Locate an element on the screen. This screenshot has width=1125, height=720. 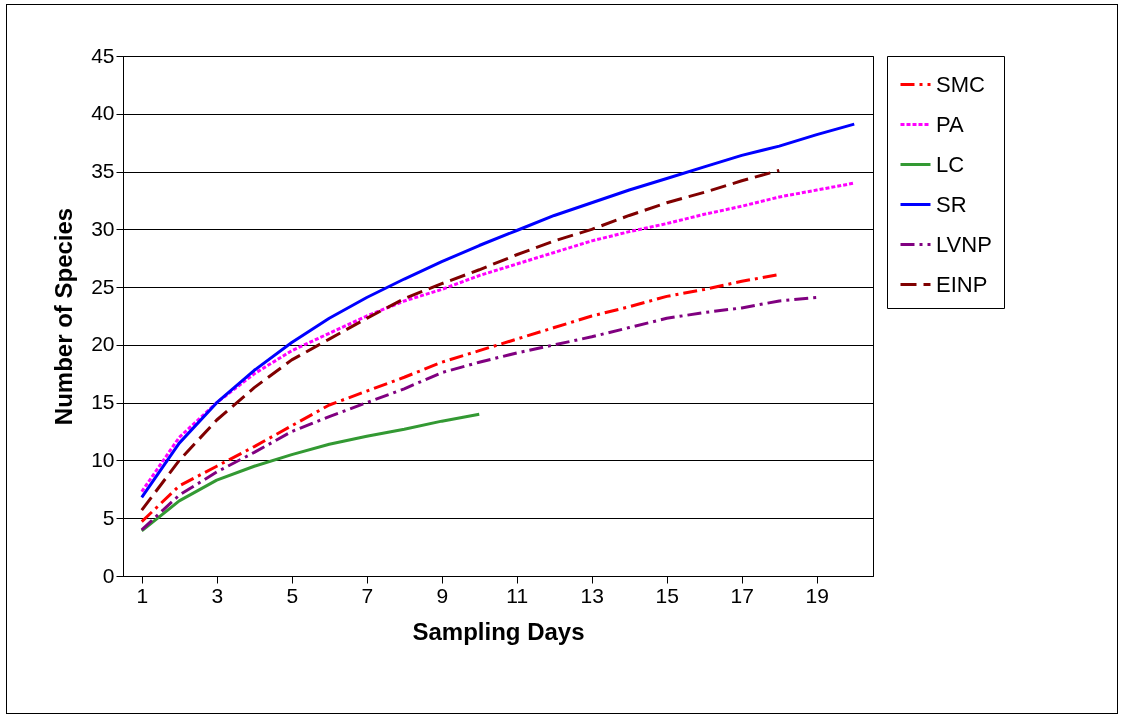
x-tick-label: 19 is located at coordinates (817, 595).